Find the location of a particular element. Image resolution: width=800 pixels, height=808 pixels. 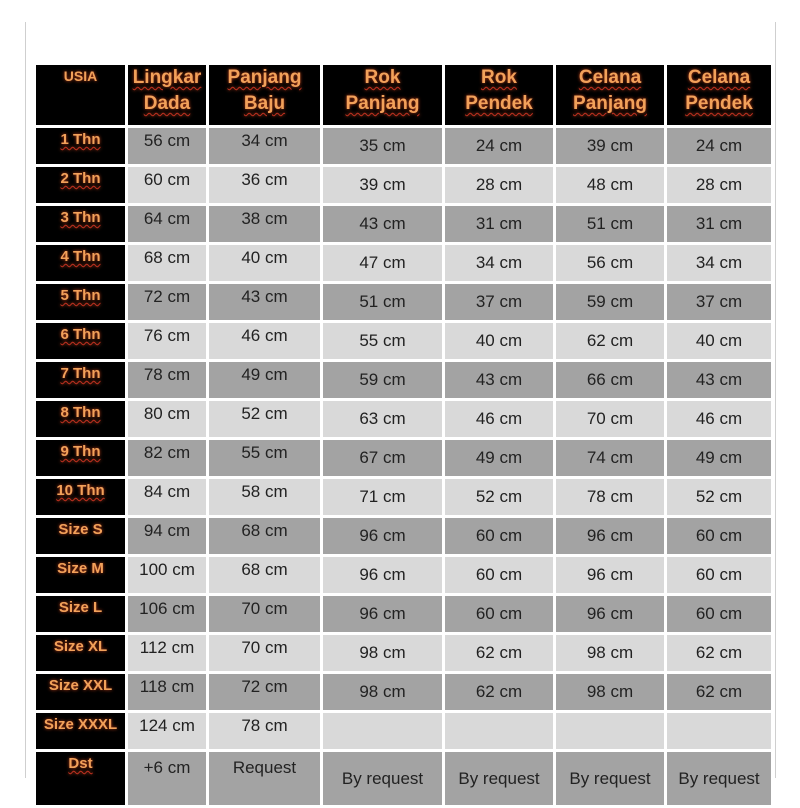

age-label-text: 8 Thn is located at coordinates (80, 412).